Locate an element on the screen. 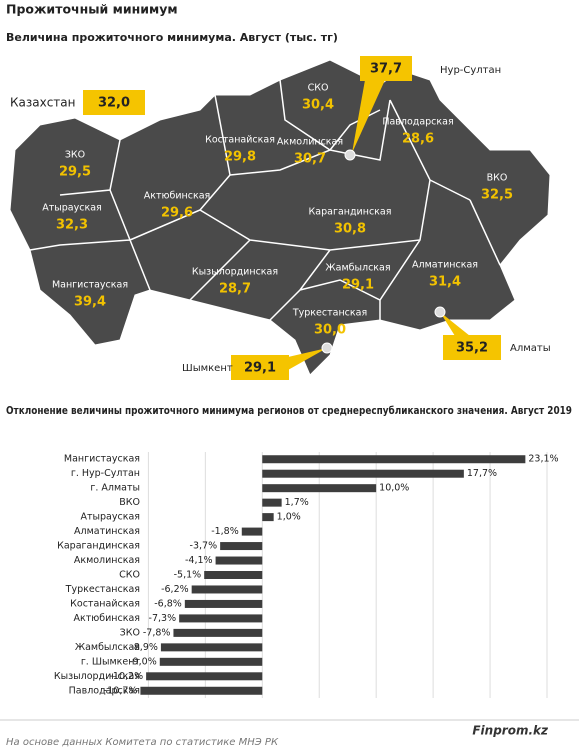 This screenshot has height=755, width=579. category-label: Туркестанская is located at coordinates (102, 589).